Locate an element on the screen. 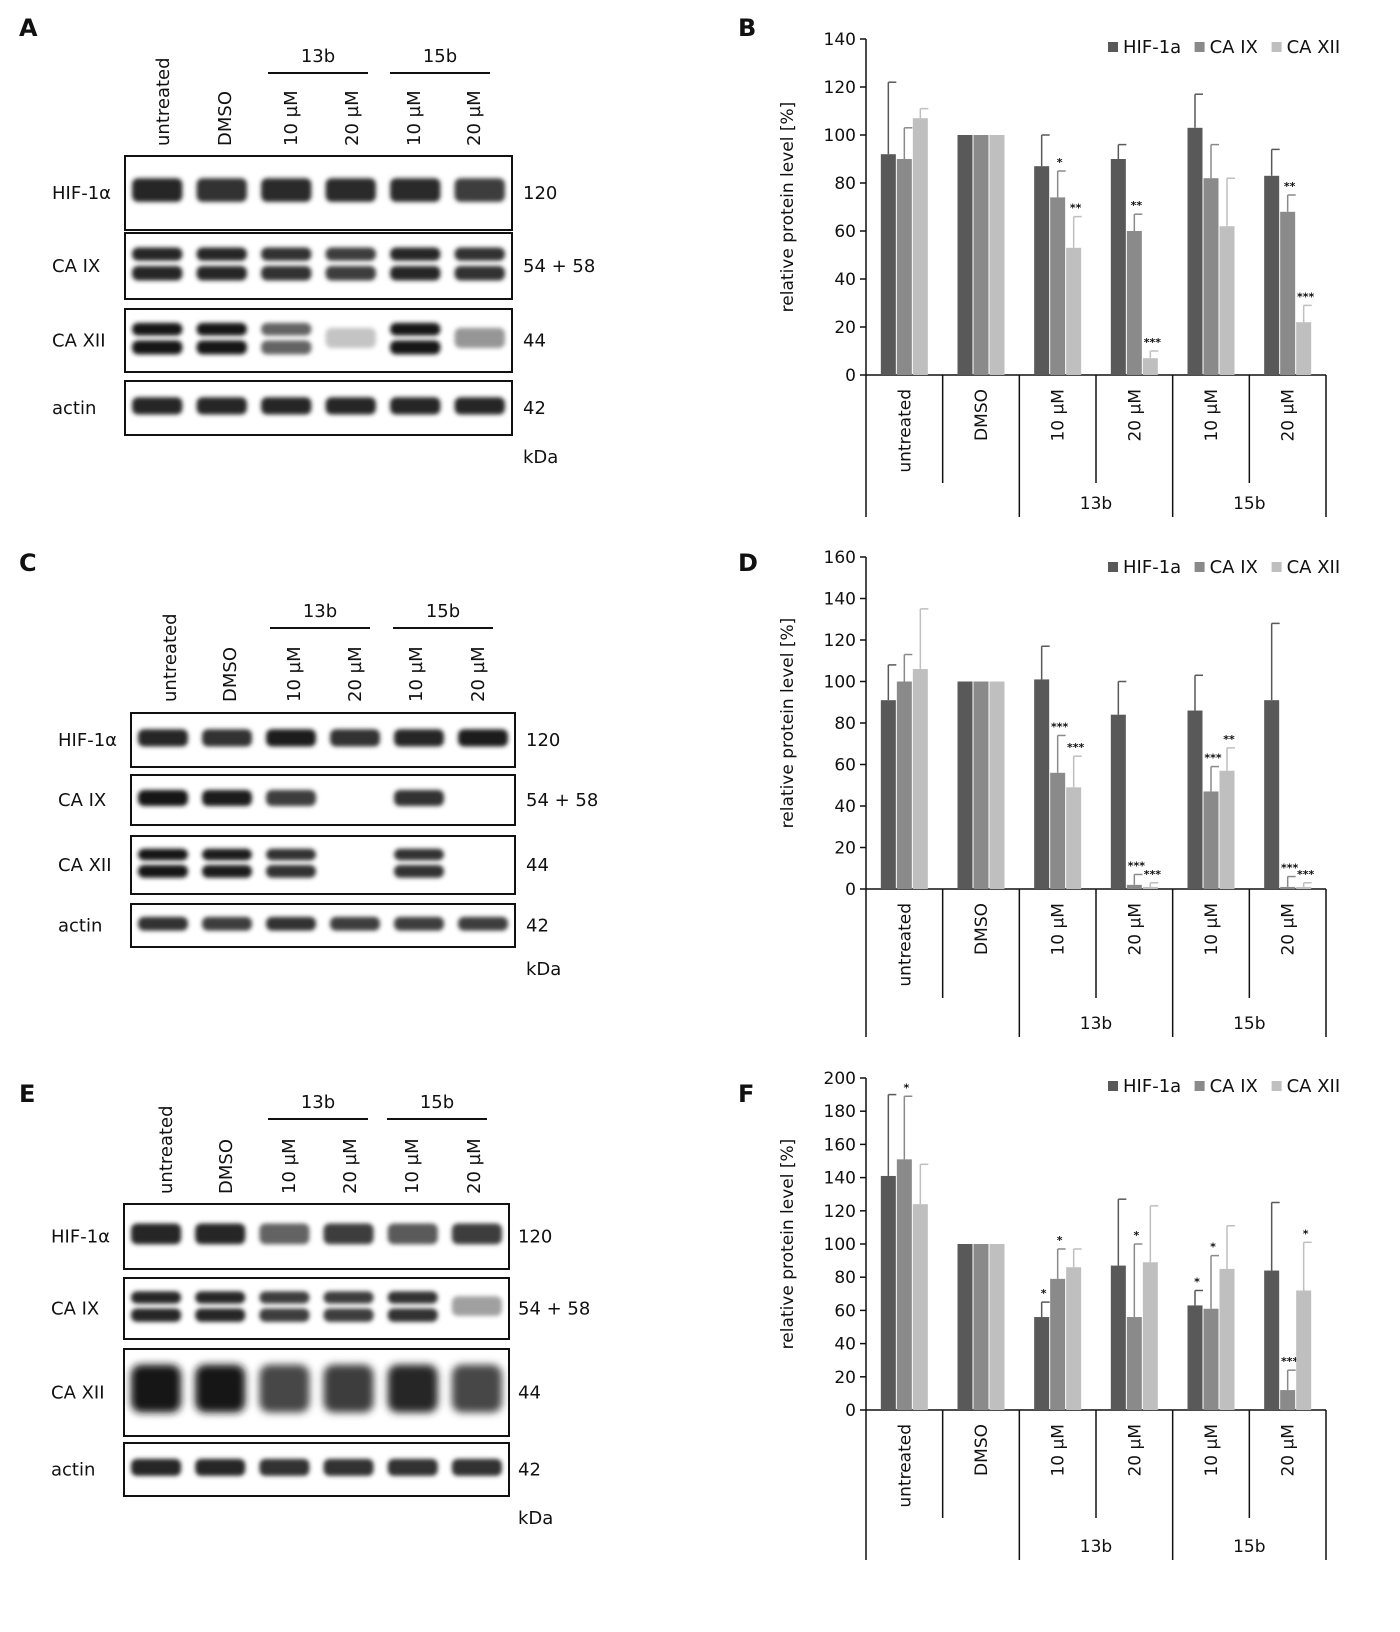 This screenshot has width=1400, height=1632. y-tick-label: 80 is located at coordinates (845, 724).